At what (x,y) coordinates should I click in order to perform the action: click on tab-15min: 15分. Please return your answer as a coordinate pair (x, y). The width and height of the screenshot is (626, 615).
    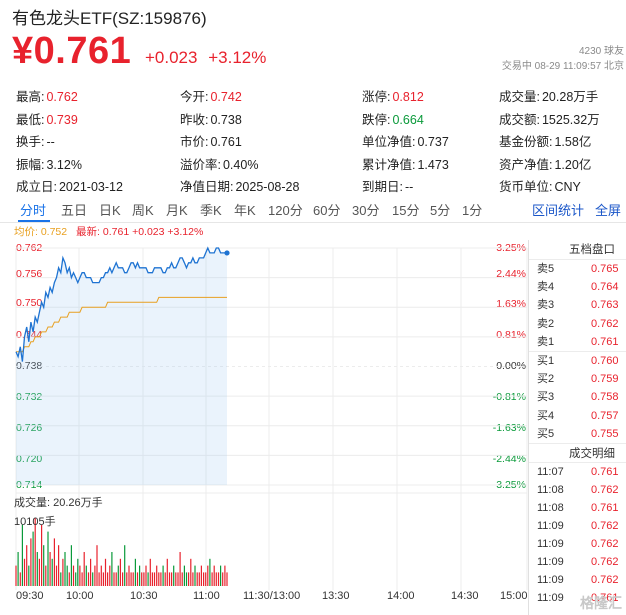
    Looking at the image, I should click on (406, 210).